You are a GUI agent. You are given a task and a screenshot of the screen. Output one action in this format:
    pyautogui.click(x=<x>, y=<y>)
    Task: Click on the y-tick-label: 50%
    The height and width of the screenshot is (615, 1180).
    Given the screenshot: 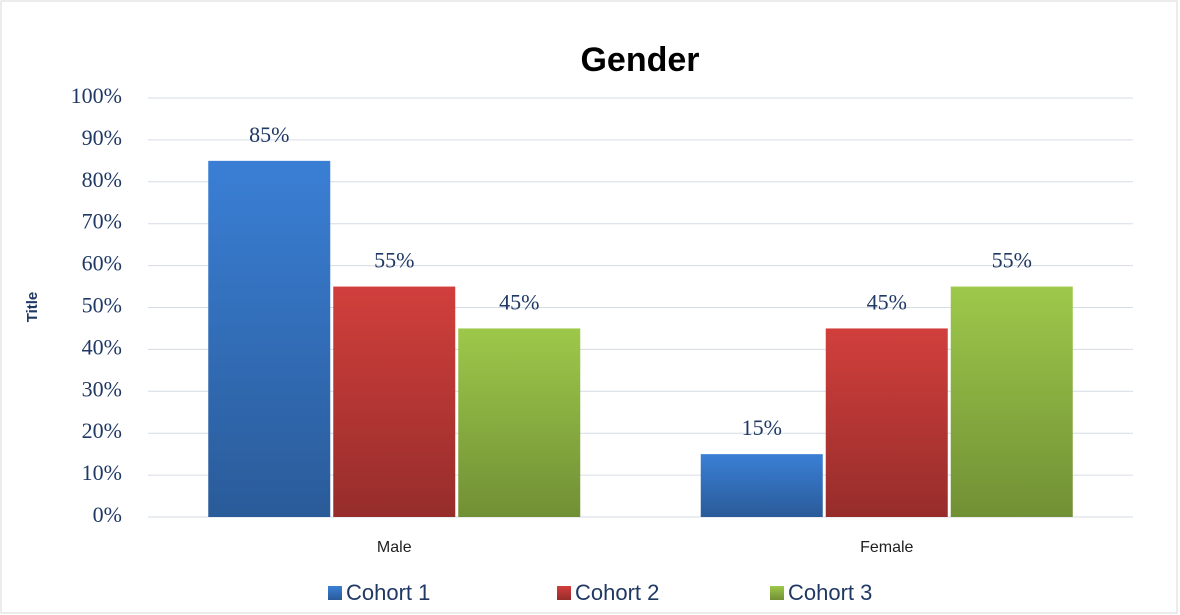 What is the action you would take?
    pyautogui.click(x=102, y=305)
    